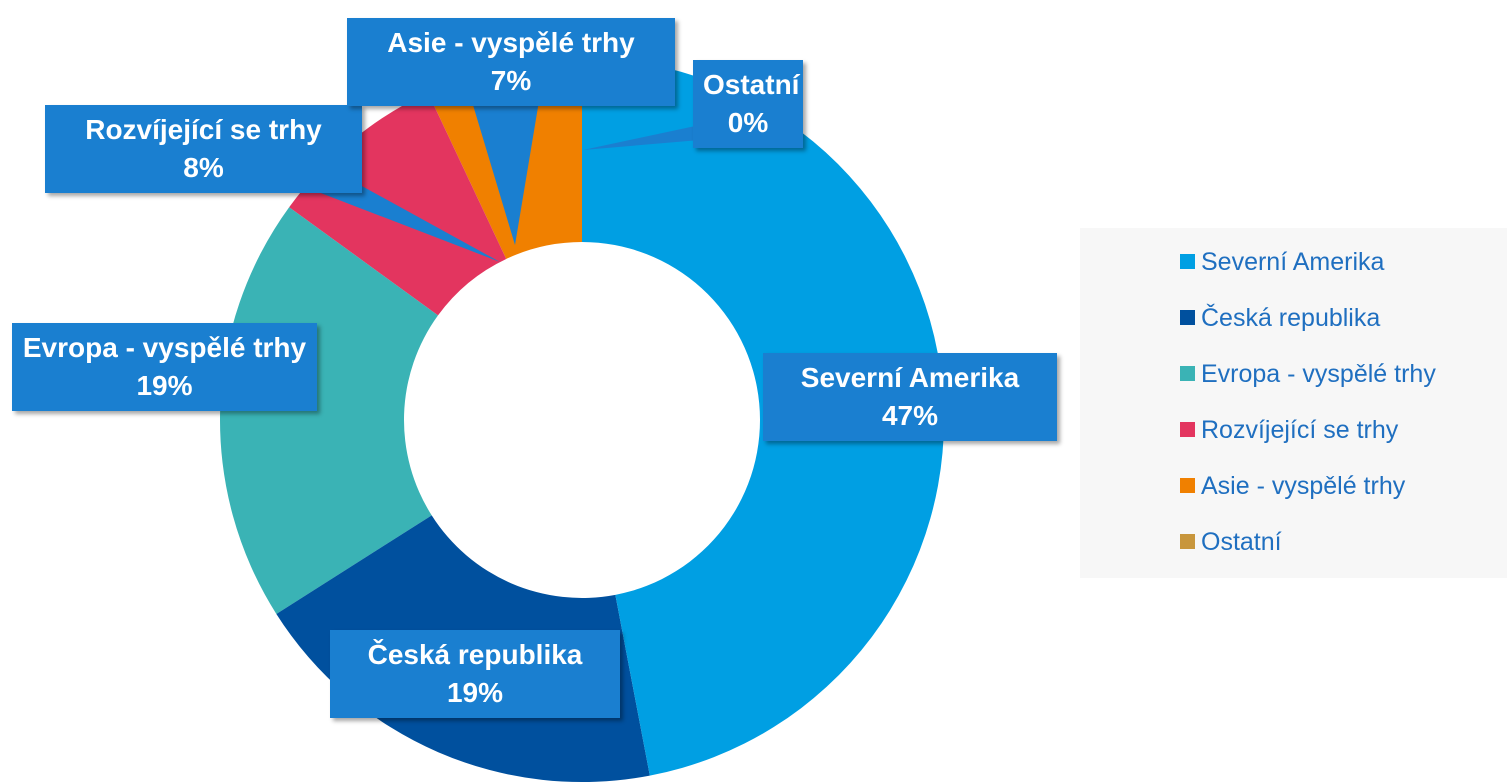 This screenshot has width=1507, height=783. What do you see at coordinates (1303, 486) in the screenshot?
I see `legend-text: Asie - vyspělé trhy` at bounding box center [1303, 486].